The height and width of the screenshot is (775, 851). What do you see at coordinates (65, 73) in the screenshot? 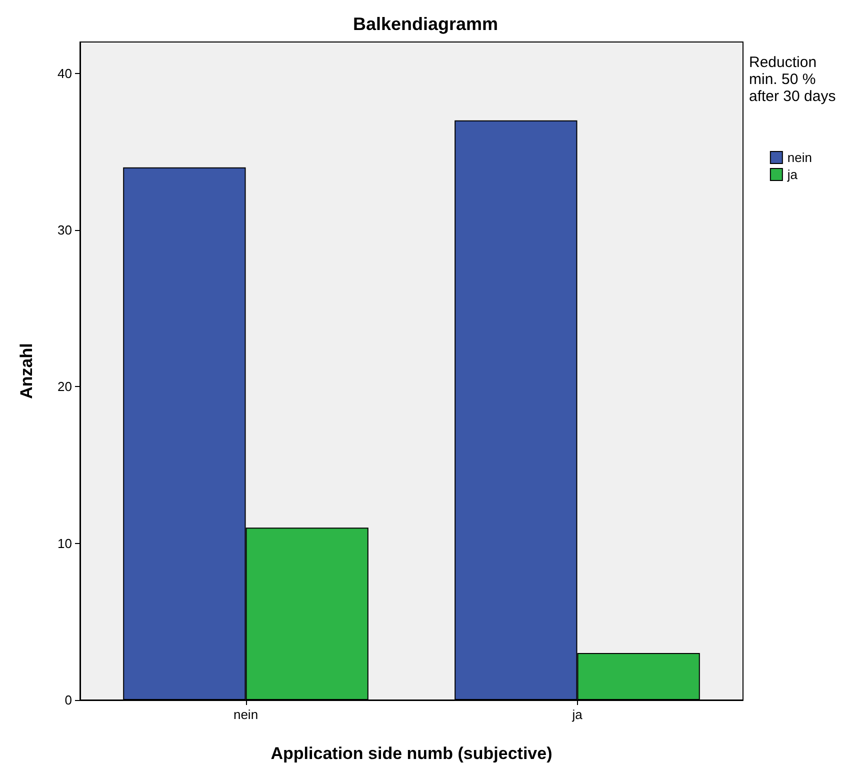
I see `y-tick-label: 40` at bounding box center [65, 73].